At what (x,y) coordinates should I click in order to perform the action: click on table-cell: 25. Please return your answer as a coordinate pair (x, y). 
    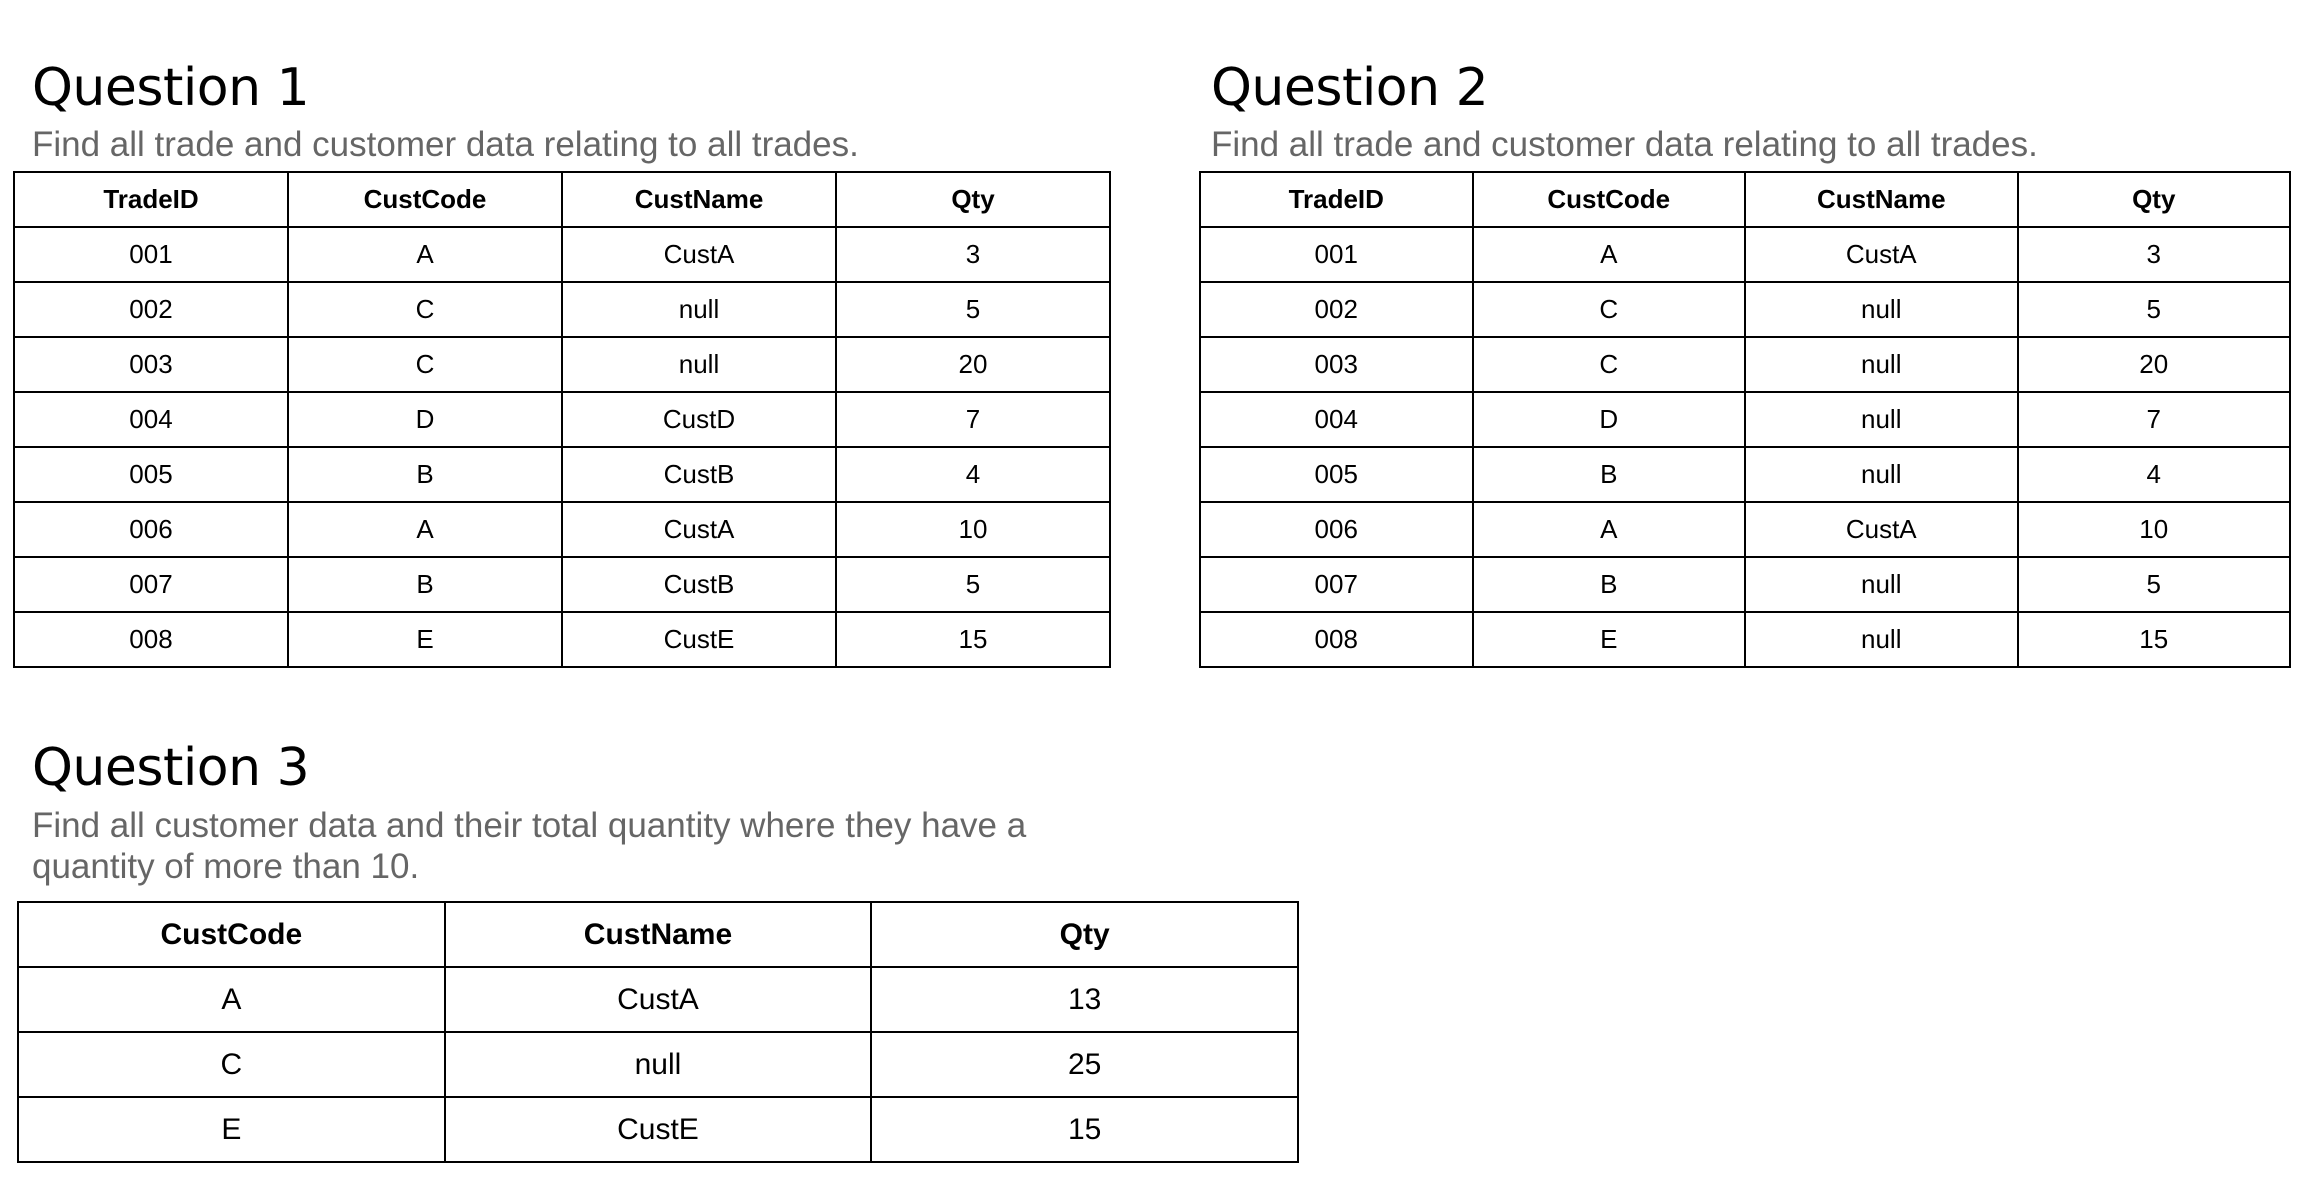
    Looking at the image, I should click on (1084, 1064).